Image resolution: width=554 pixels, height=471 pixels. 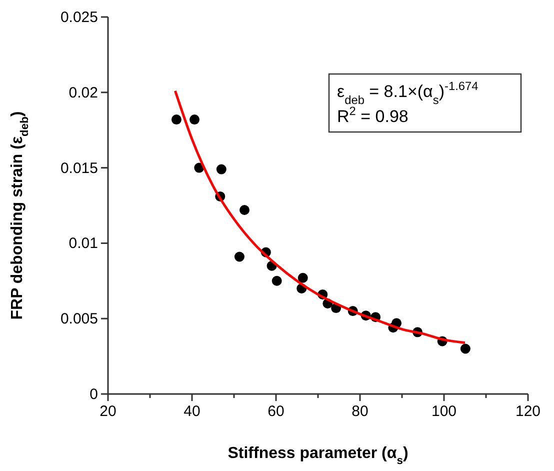 I want to click on y-tick-label: 0.005, so click(x=79, y=319).